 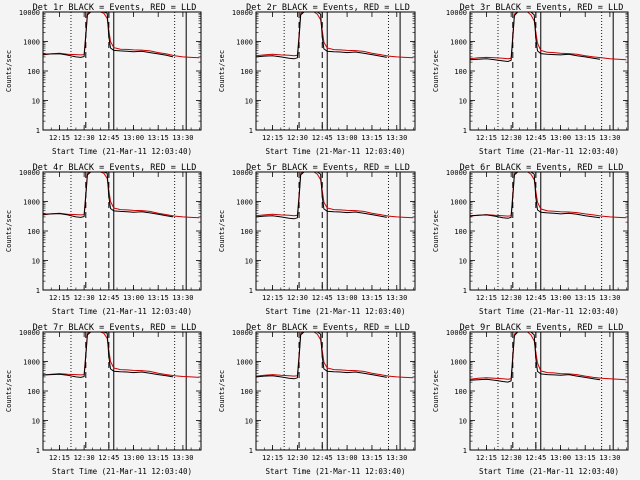 I want to click on plot-title: Det 8r BLACK = Events, RED = LLD, so click(x=328, y=328).